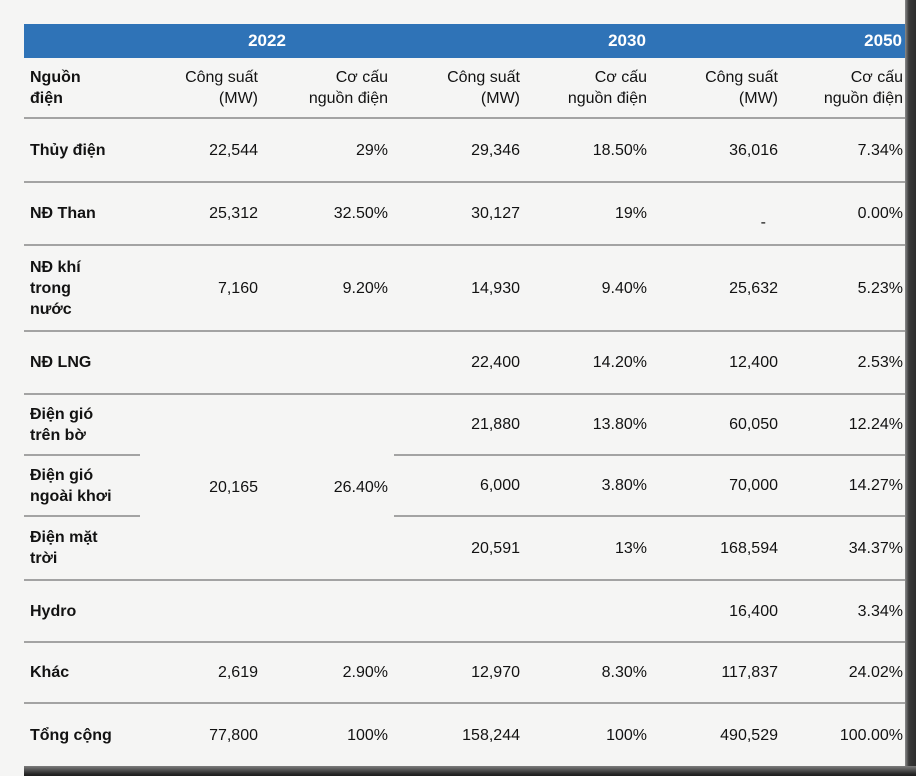 This screenshot has width=916, height=776. Describe the element at coordinates (460, 150) in the screenshot. I see `cell-cong-suat-2030: 29,346` at that location.